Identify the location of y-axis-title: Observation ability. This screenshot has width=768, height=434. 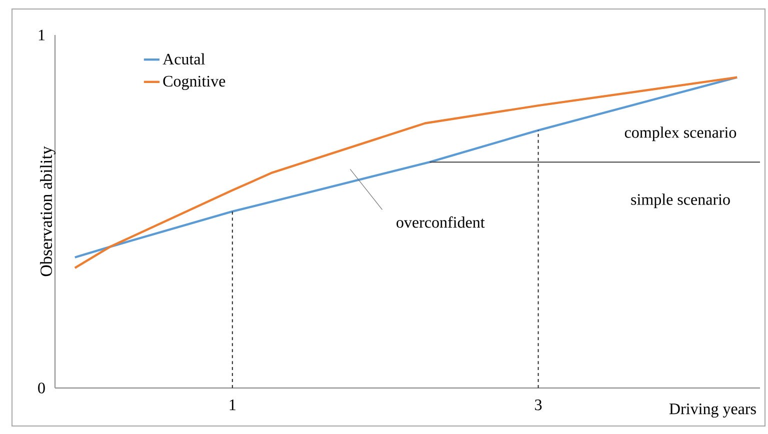
(48, 211).